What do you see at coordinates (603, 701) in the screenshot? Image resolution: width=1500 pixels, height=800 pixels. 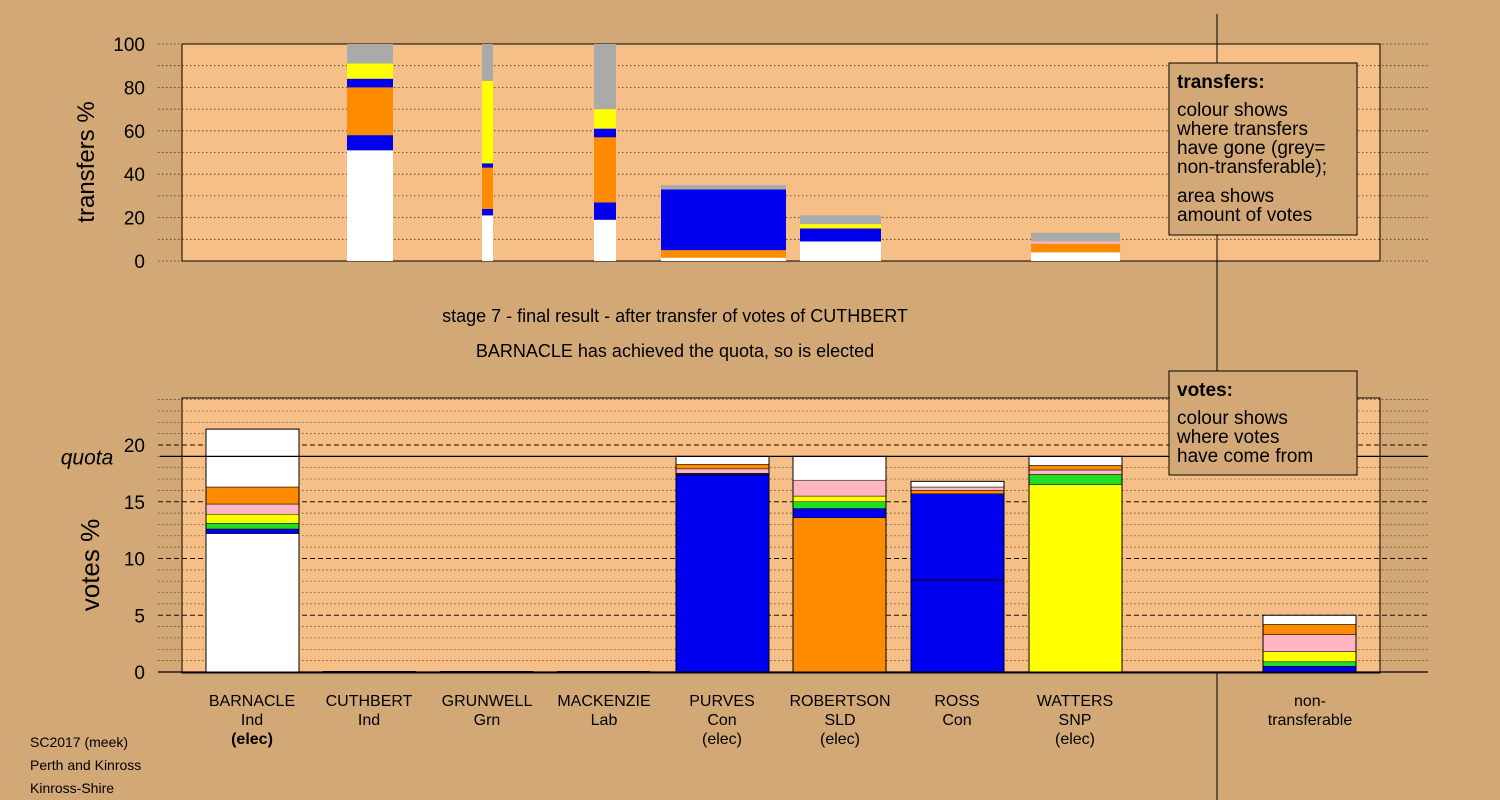 I see `candidate-label-name: MACKENZIE` at bounding box center [603, 701].